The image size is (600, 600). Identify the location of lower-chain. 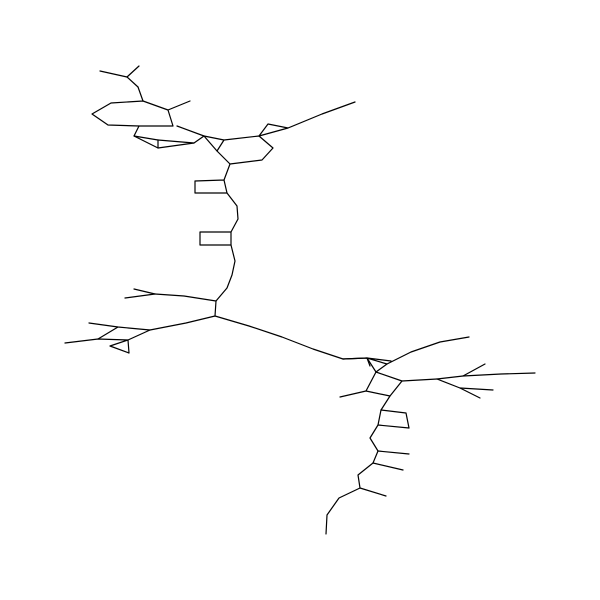
(279, 337).